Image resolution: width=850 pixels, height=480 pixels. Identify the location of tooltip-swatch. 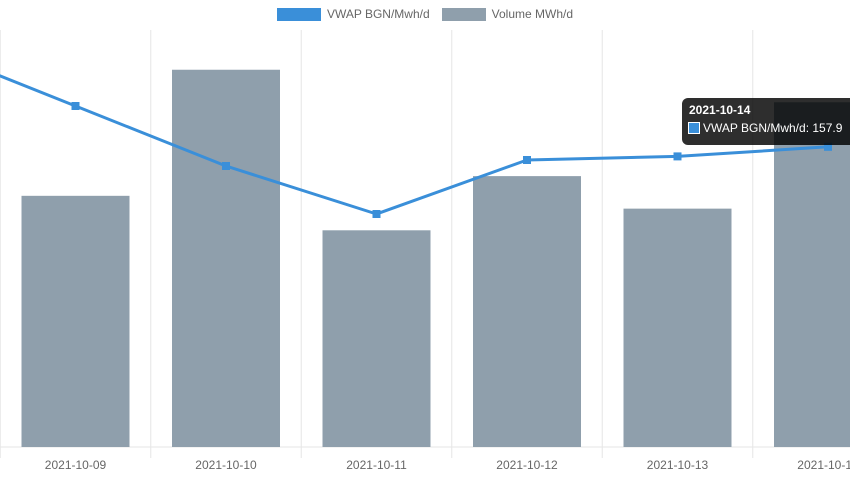
(694, 128).